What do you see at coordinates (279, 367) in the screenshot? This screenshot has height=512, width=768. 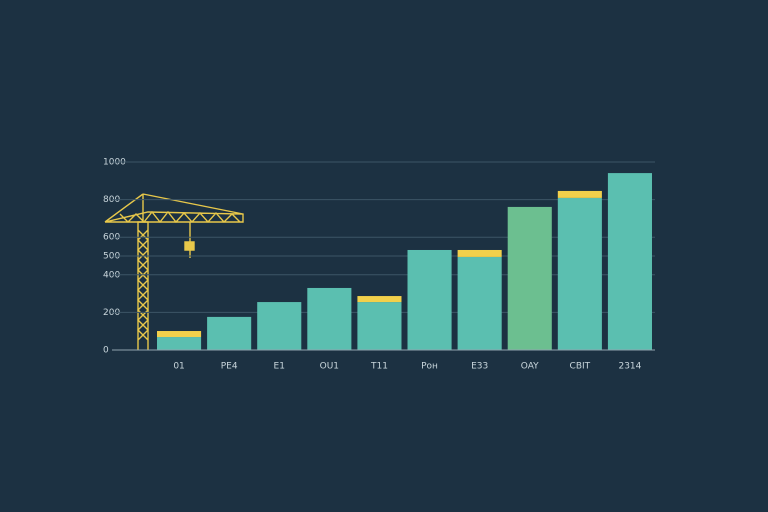 I see `x-tick-label: E1` at bounding box center [279, 367].